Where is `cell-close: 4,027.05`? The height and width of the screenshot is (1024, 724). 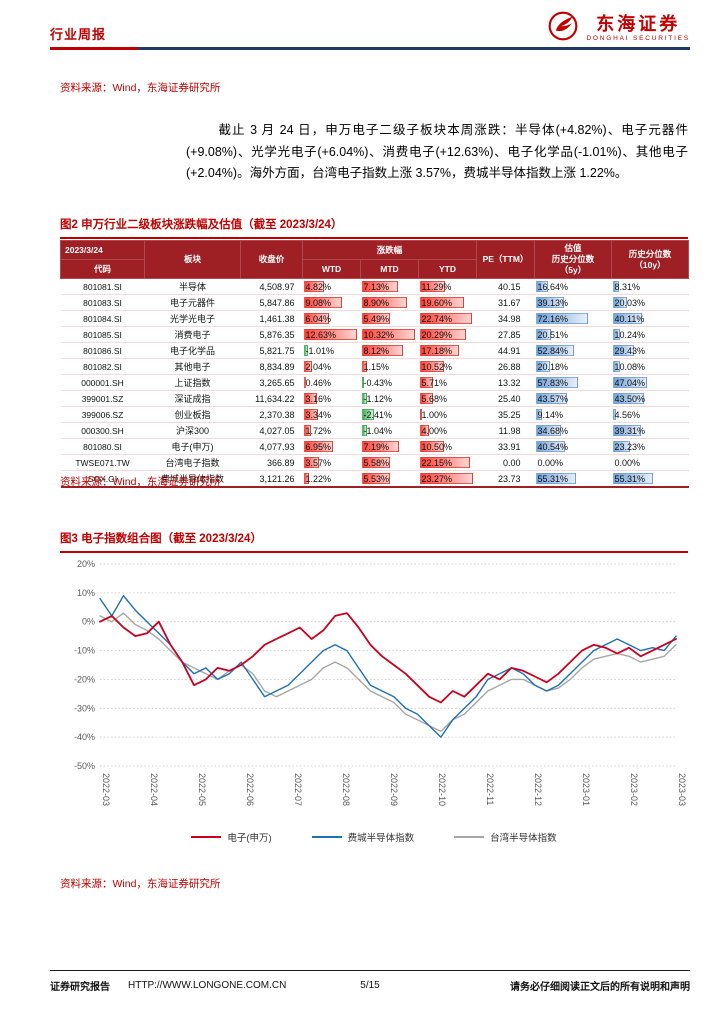
cell-close: 4,027.05 is located at coordinates (271, 431).